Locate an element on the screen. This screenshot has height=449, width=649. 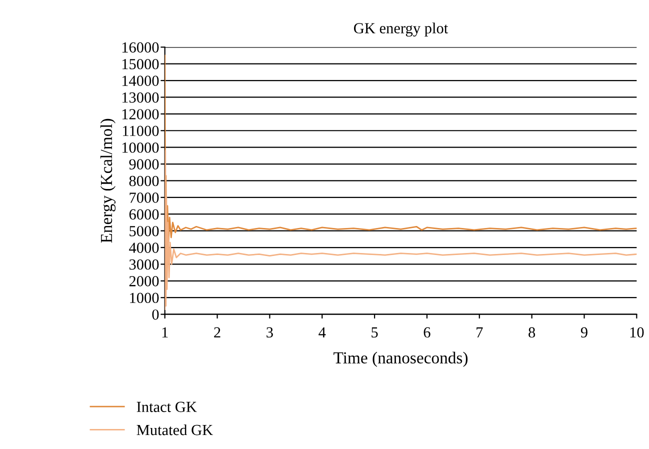
y-tick-label: 7000 is located at coordinates (144, 197).